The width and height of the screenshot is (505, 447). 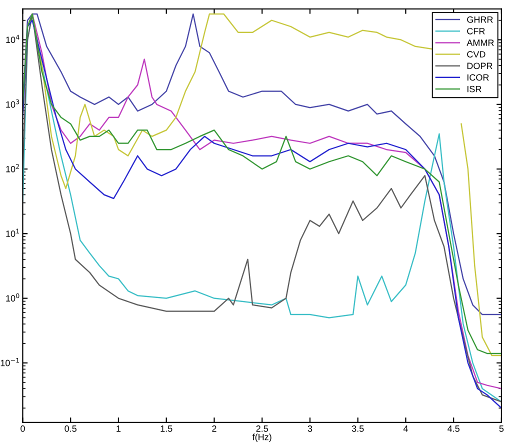 I want to click on x-tick-label: 3, so click(x=310, y=428).